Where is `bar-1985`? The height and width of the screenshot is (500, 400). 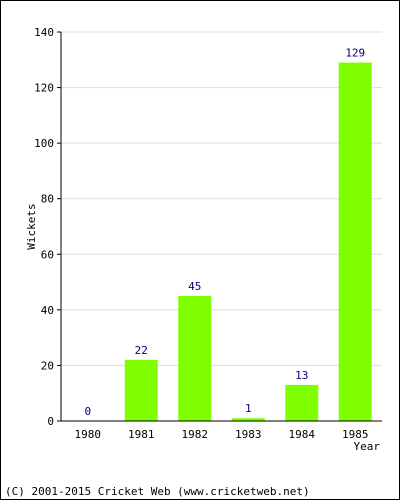 bar-1985 is located at coordinates (355, 242).